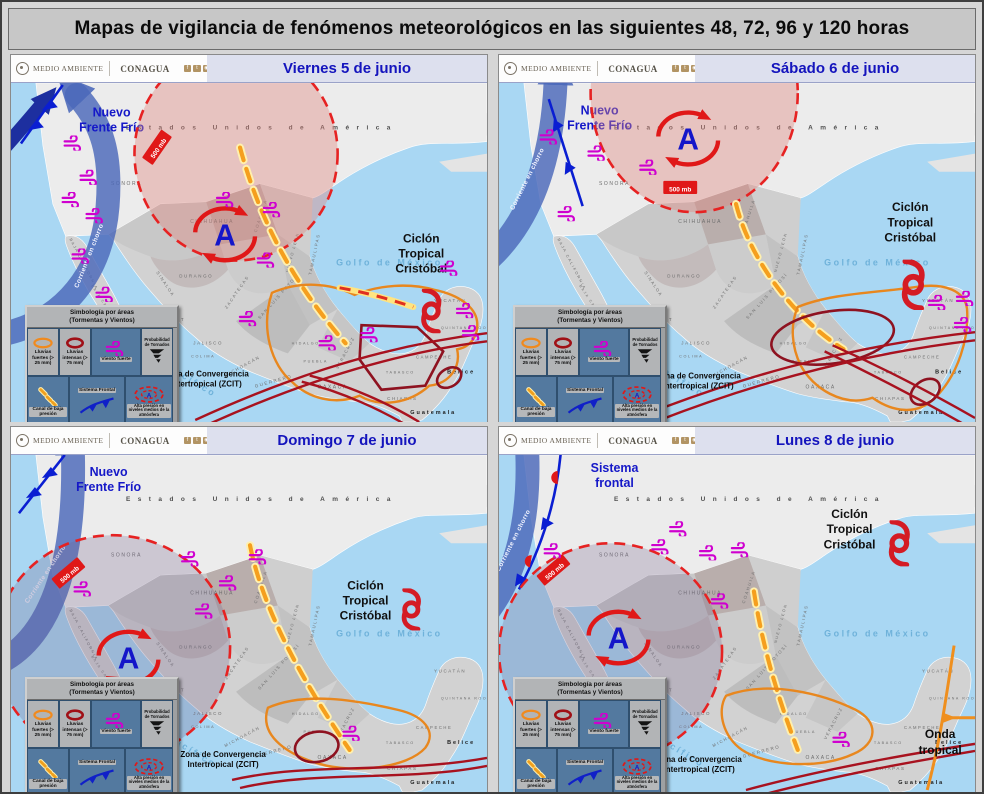 This screenshot has height=794, width=984. What do you see at coordinates (347, 440) in the screenshot?
I see `panel-title: Domingo 7 de junio` at bounding box center [347, 440].